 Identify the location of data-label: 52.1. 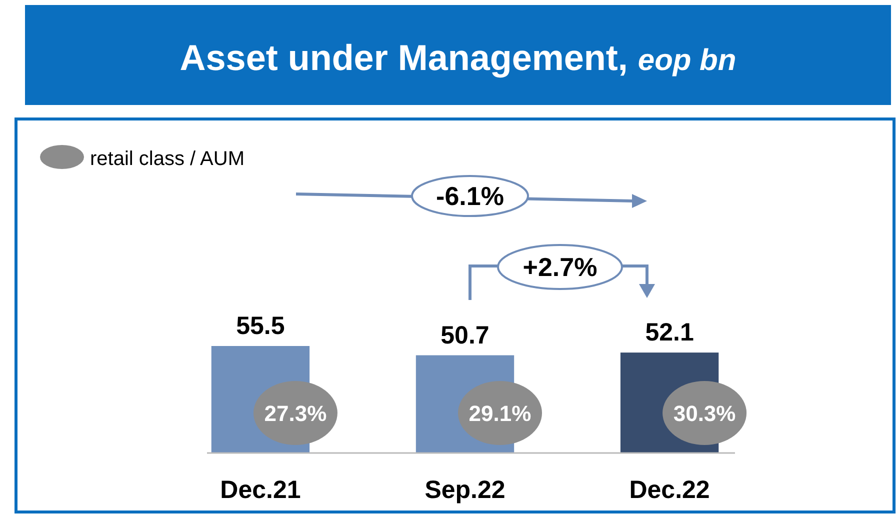
(669, 332).